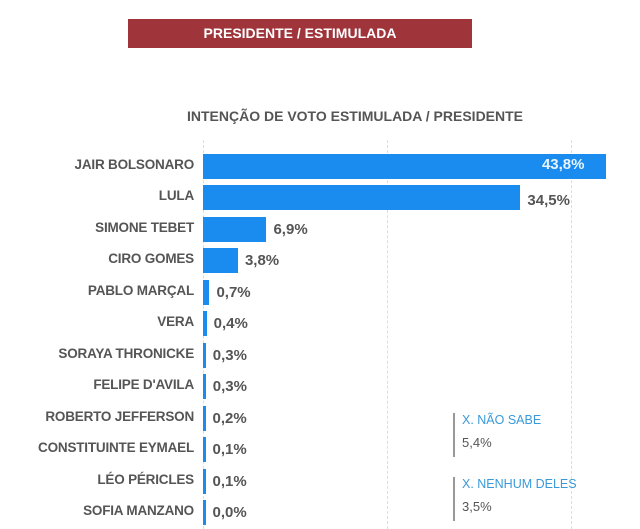  Describe the element at coordinates (119, 416) in the screenshot. I see `category-label: ROBERTO JEFFERSON` at that location.